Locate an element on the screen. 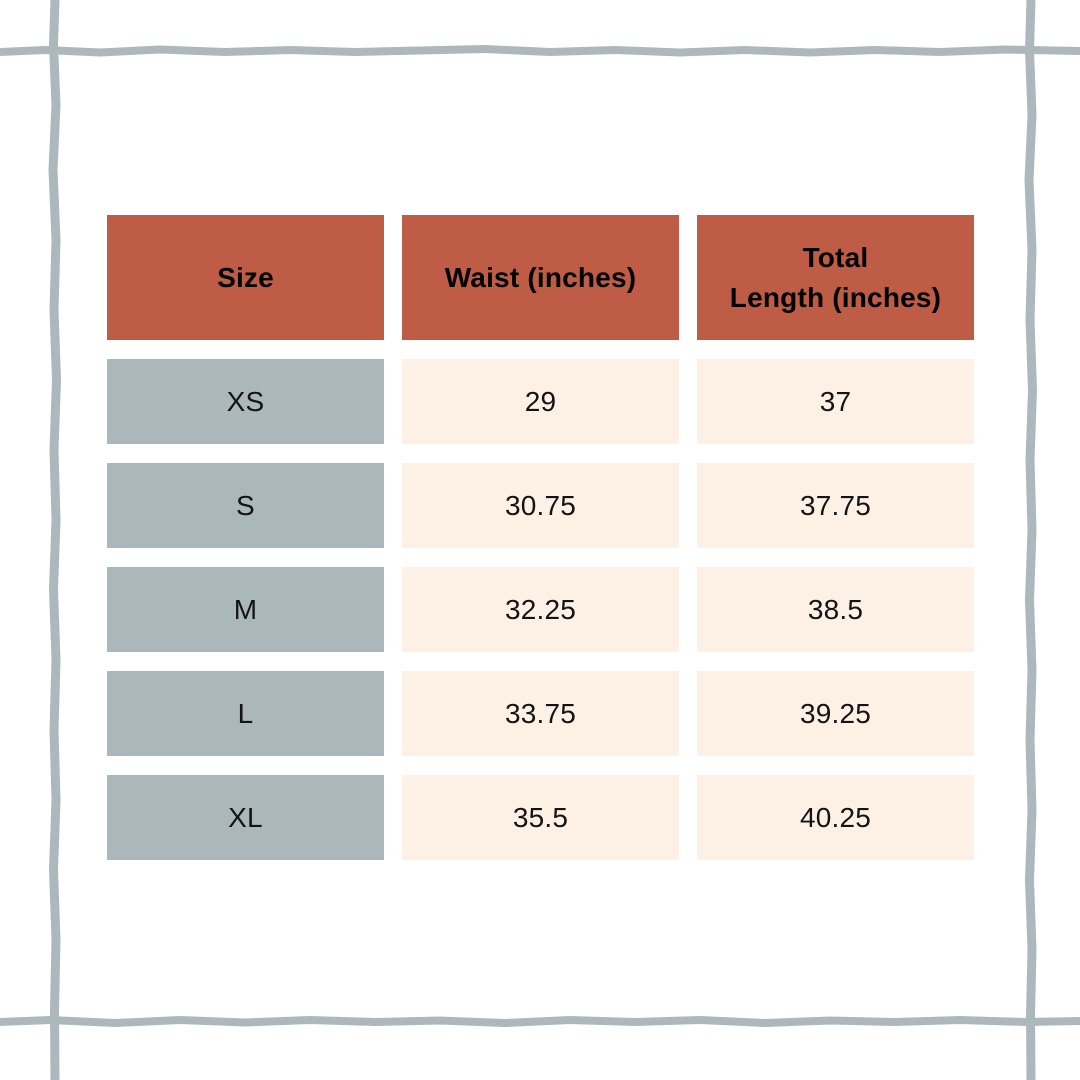  column-header-size: Size is located at coordinates (245, 277).